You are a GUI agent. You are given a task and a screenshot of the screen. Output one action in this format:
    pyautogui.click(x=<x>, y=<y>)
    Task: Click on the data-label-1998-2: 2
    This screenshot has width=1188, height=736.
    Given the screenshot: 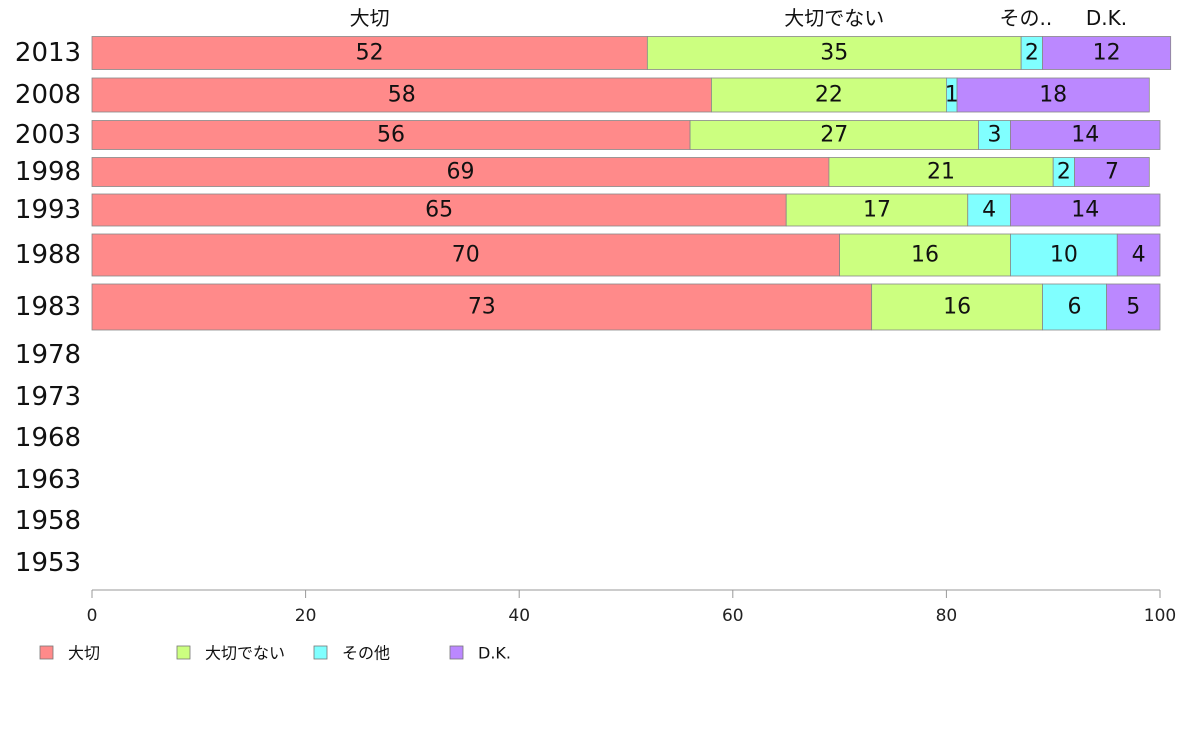 What is the action you would take?
    pyautogui.click(x=1064, y=172)
    